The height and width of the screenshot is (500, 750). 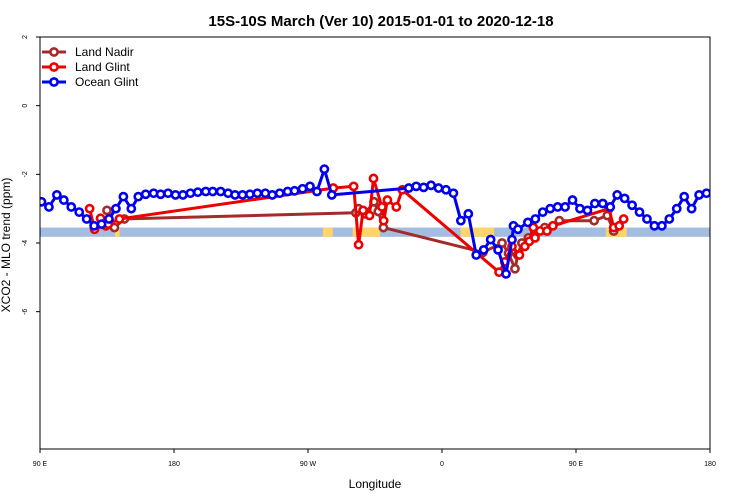 What do you see at coordinates (54, 52) in the screenshot?
I see `legend-marker-land-nadir` at bounding box center [54, 52].